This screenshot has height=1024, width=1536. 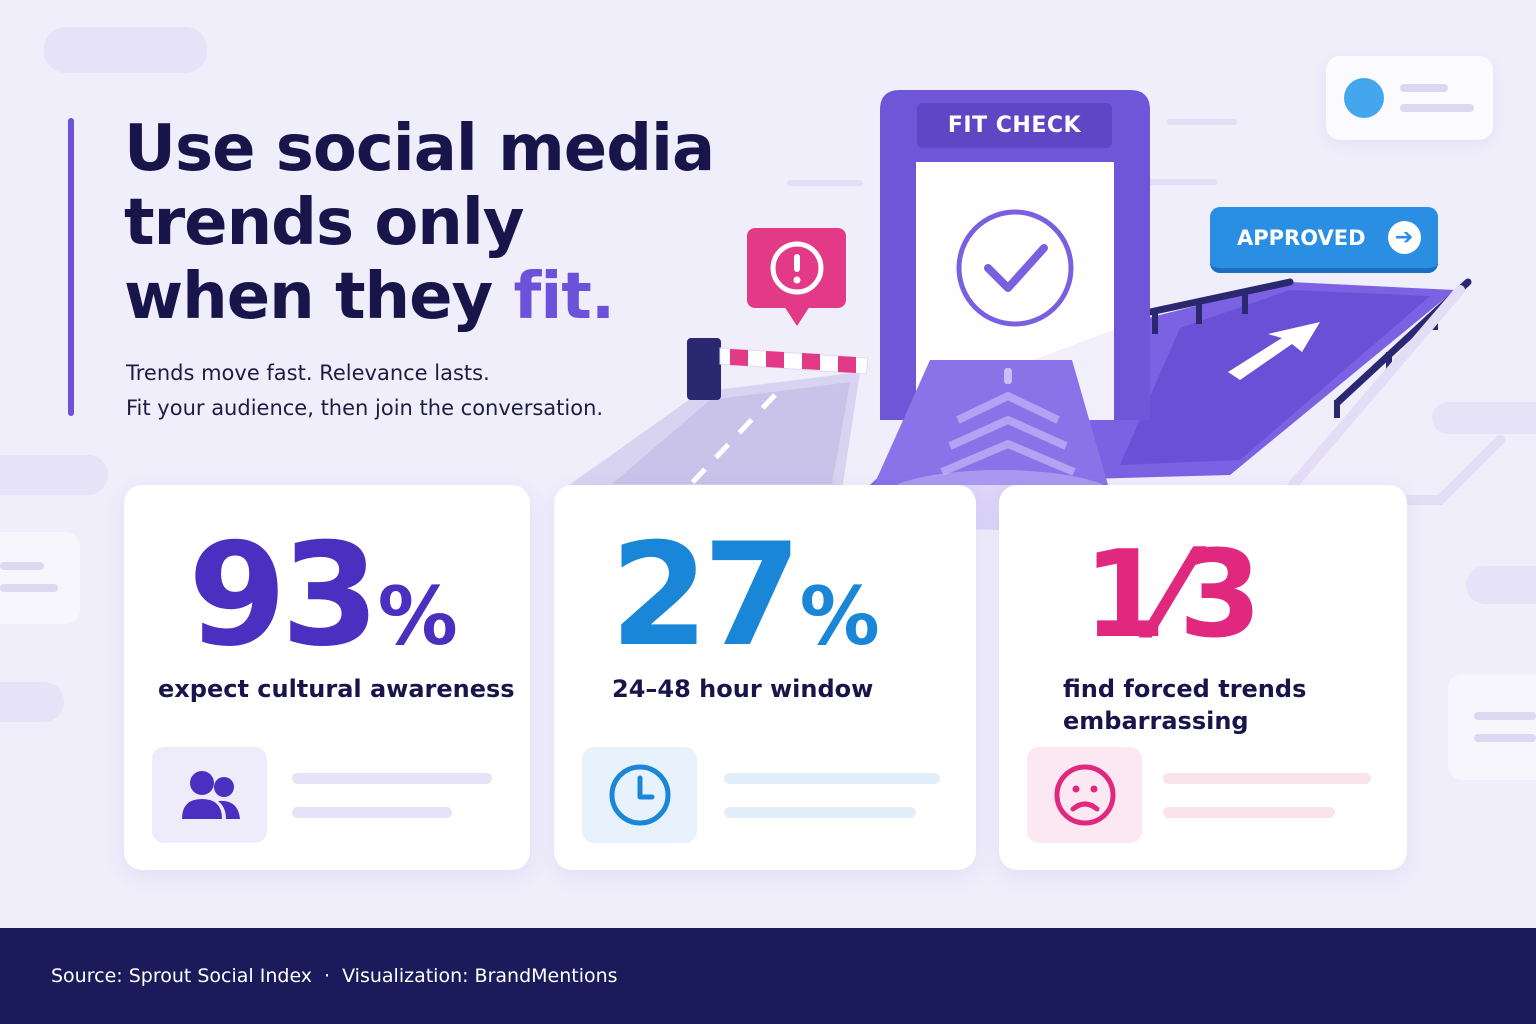 What do you see at coordinates (1156, 721) in the screenshot?
I see `stat-label-line-2: embarrassing` at bounding box center [1156, 721].